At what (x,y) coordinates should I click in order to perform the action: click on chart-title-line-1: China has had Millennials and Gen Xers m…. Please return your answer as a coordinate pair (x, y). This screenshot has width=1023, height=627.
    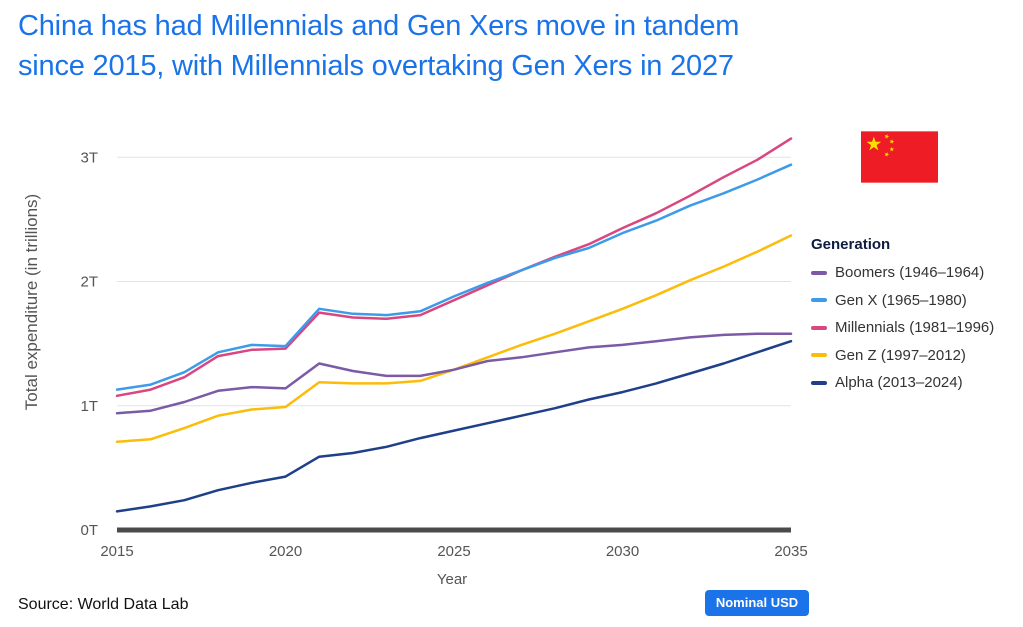
    Looking at the image, I should click on (379, 26).